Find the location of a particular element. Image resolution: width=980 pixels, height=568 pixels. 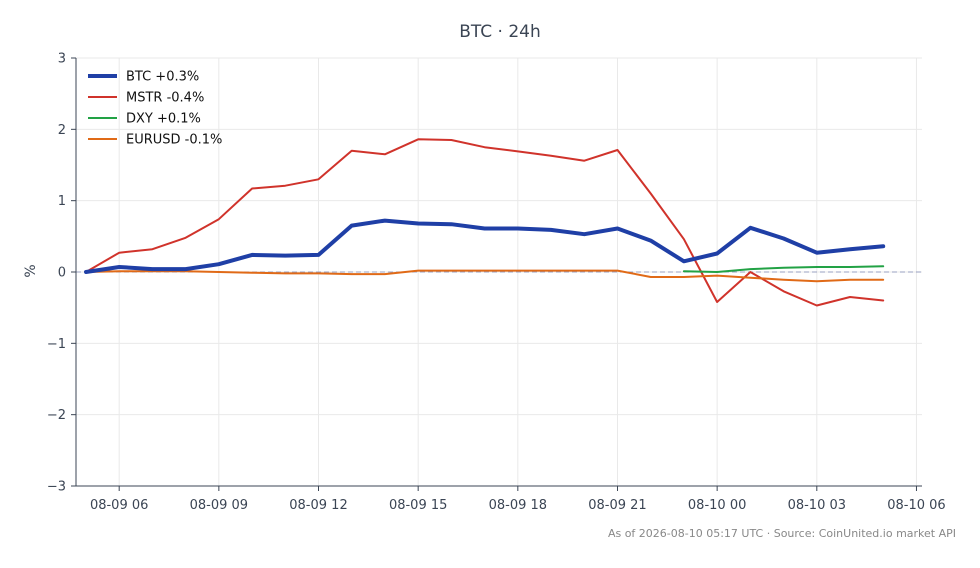

legend-label-dxy: DXY +0.1% is located at coordinates (163, 119).